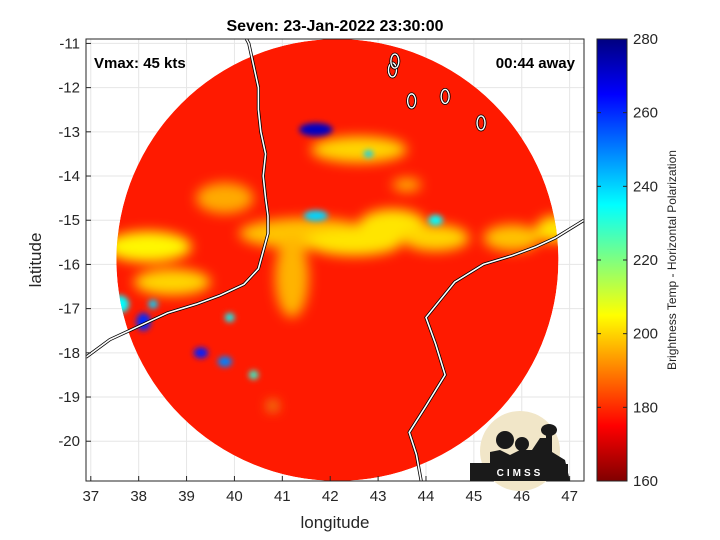 The image size is (720, 540). Describe the element at coordinates (334, 26) in the screenshot. I see `chart-title: Seven: 23-Jan-2022 23:30:00` at that location.